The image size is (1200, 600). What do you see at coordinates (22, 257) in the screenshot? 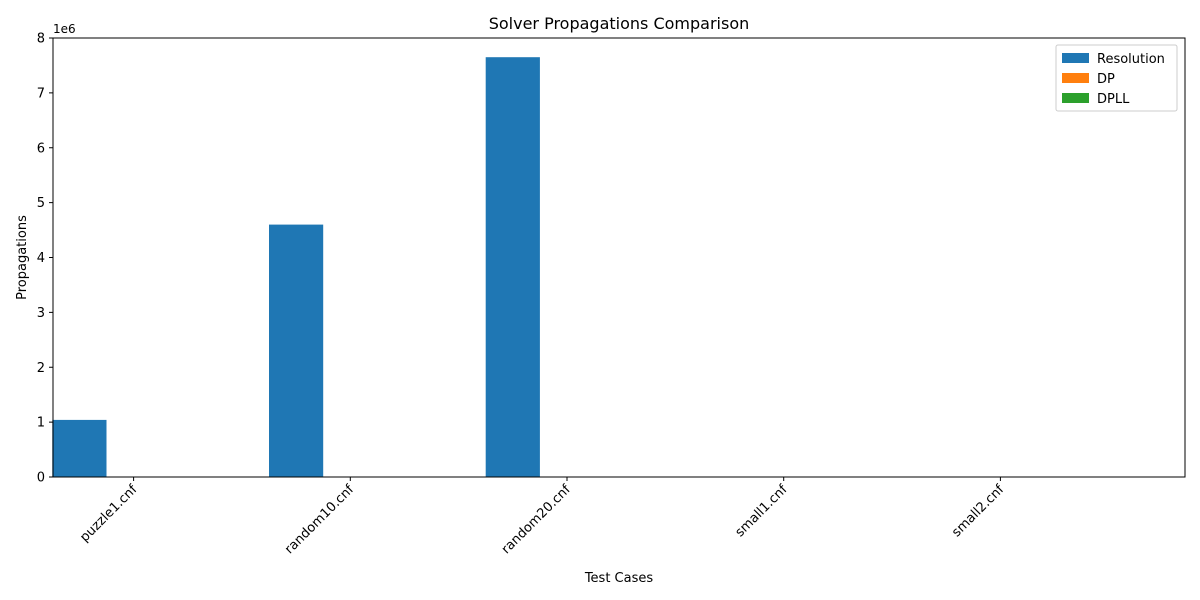
I see `y-axis-label: Propagations` at bounding box center [22, 257].